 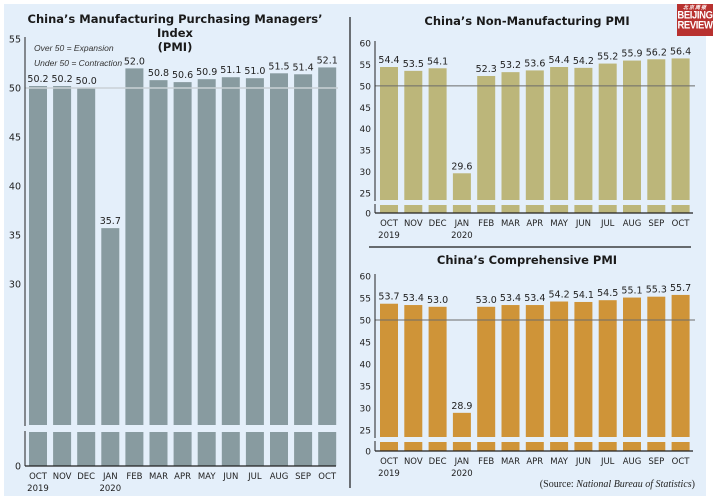 I want to click on source-prefix: (Source:, so click(x=558, y=484).